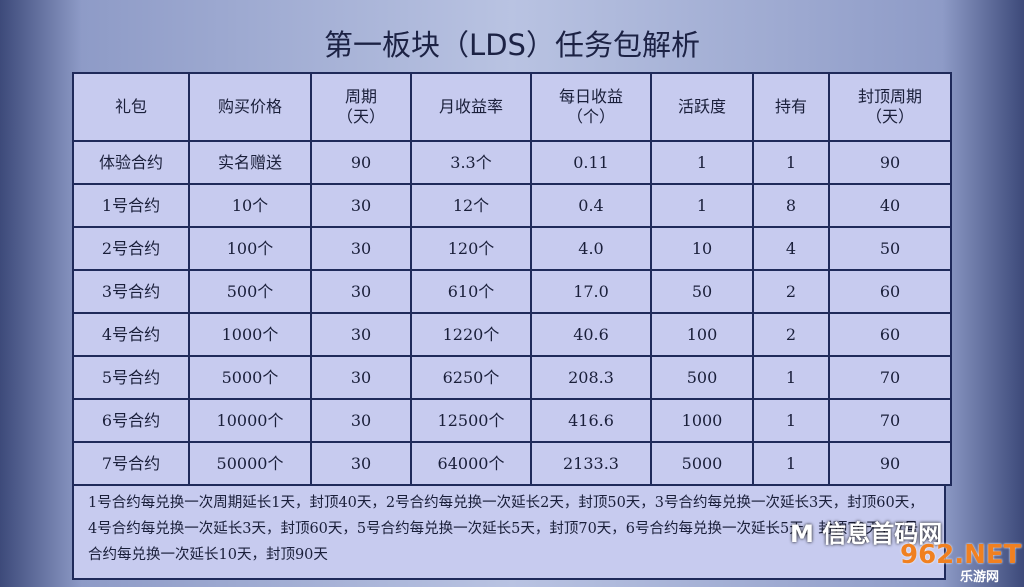 The height and width of the screenshot is (587, 1024). What do you see at coordinates (980, 577) in the screenshot?
I see `watermark-sub: 乐游网` at bounding box center [980, 577].